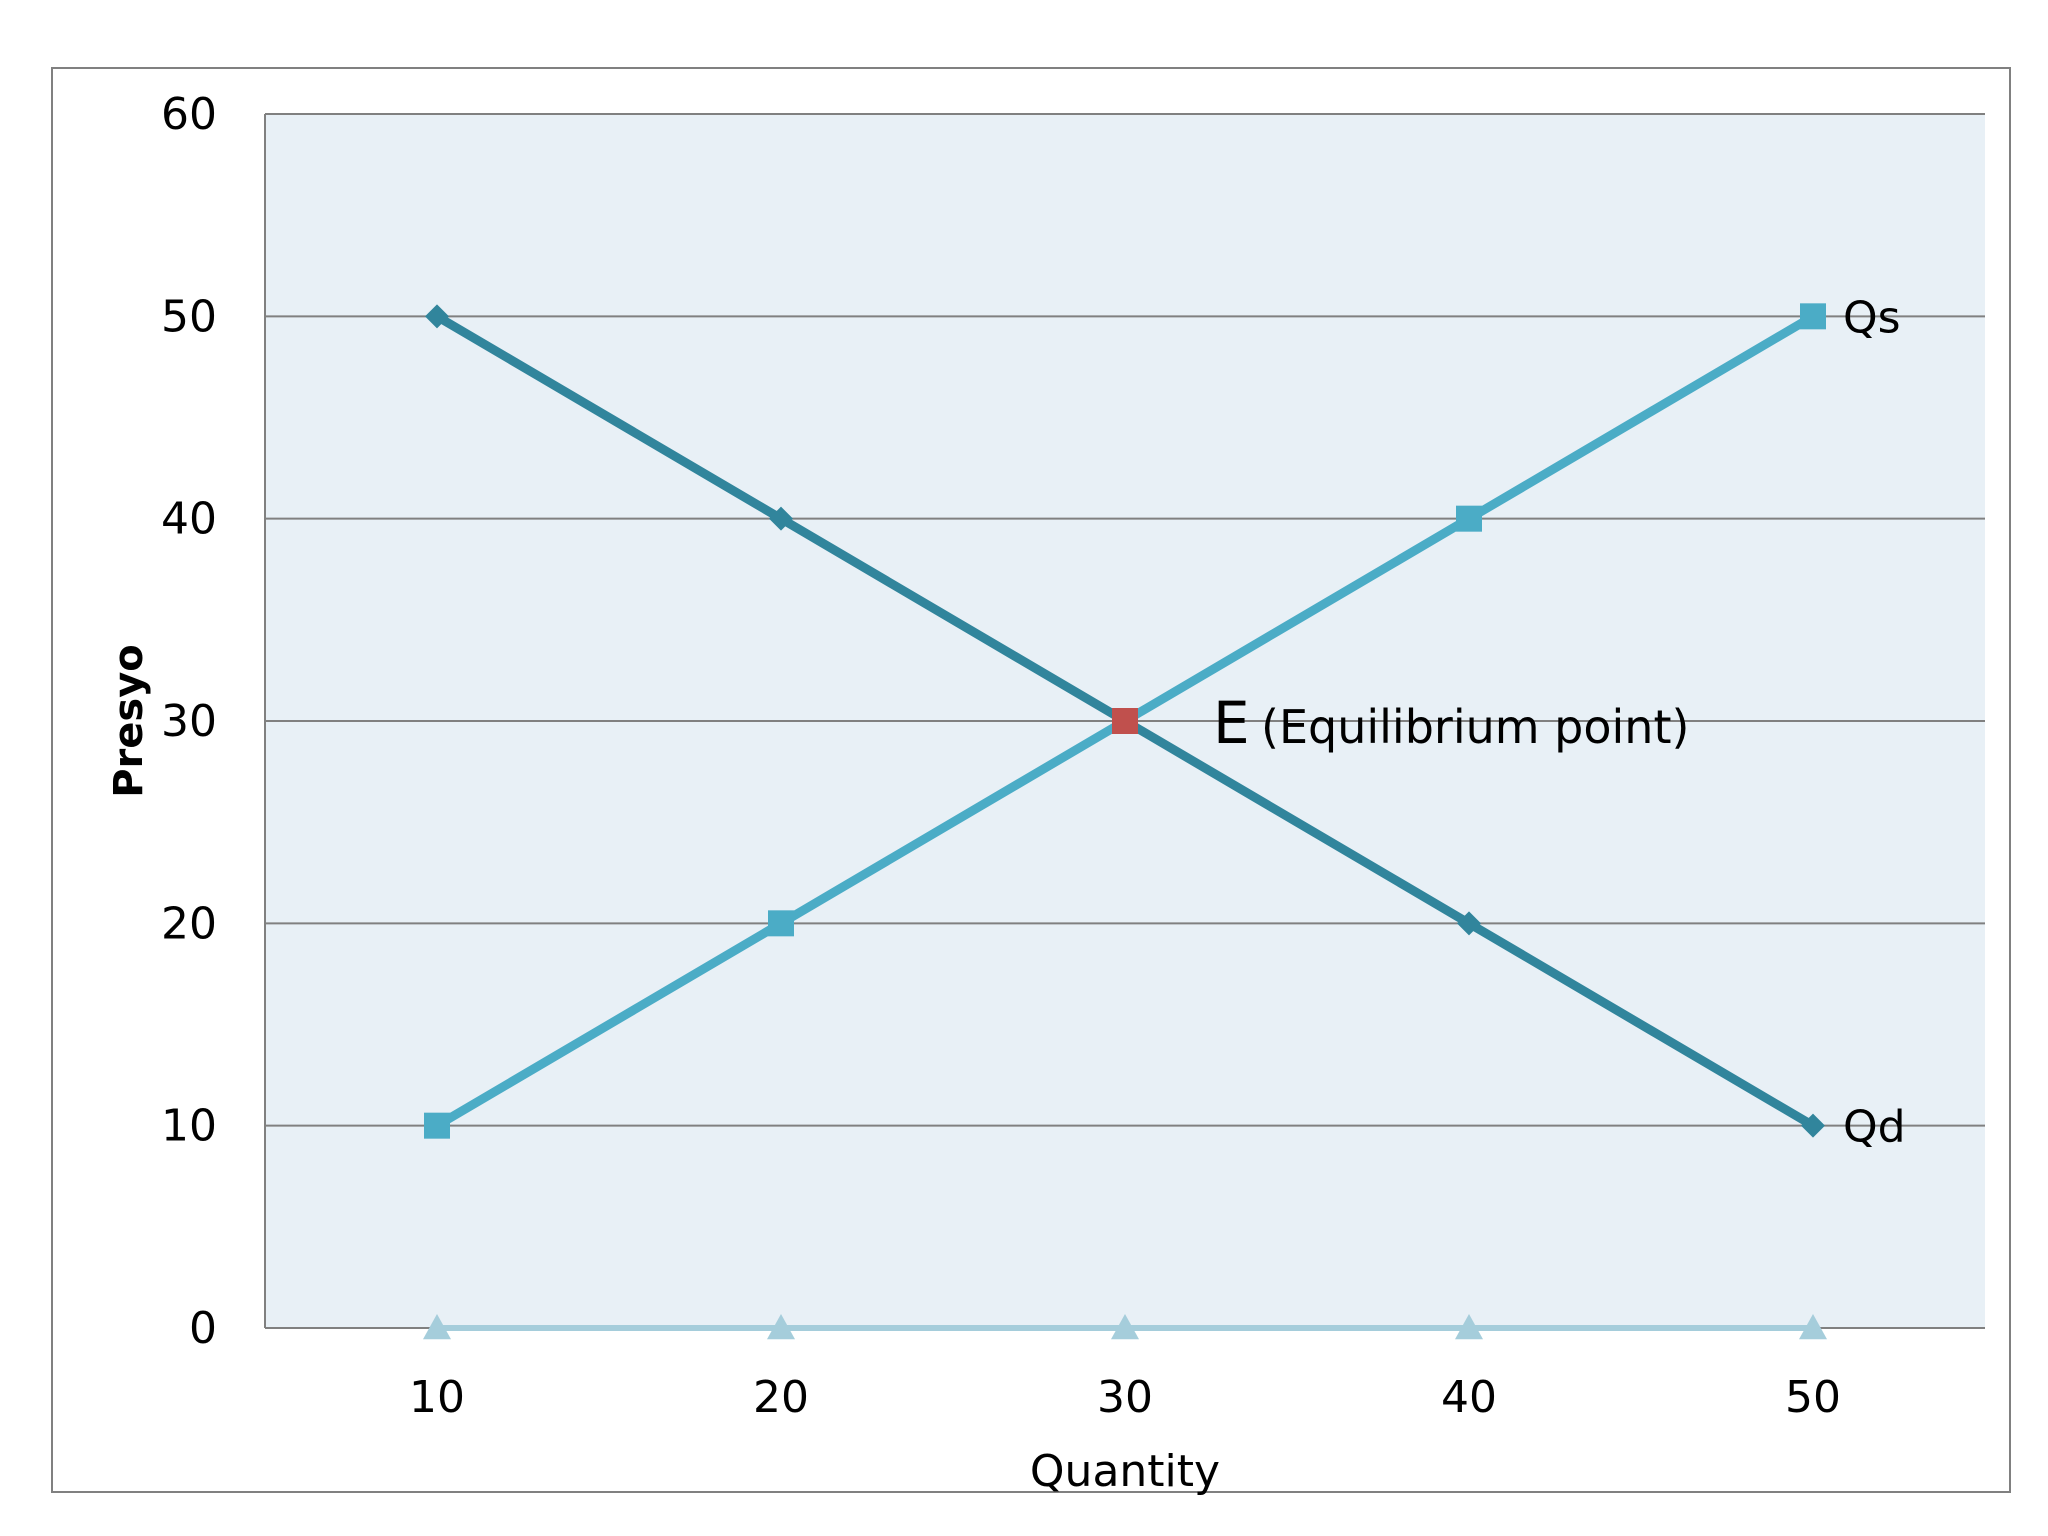 Image resolution: width=2048 pixels, height=1536 pixels. I want to click on y-tick-label: 60, so click(189, 114).